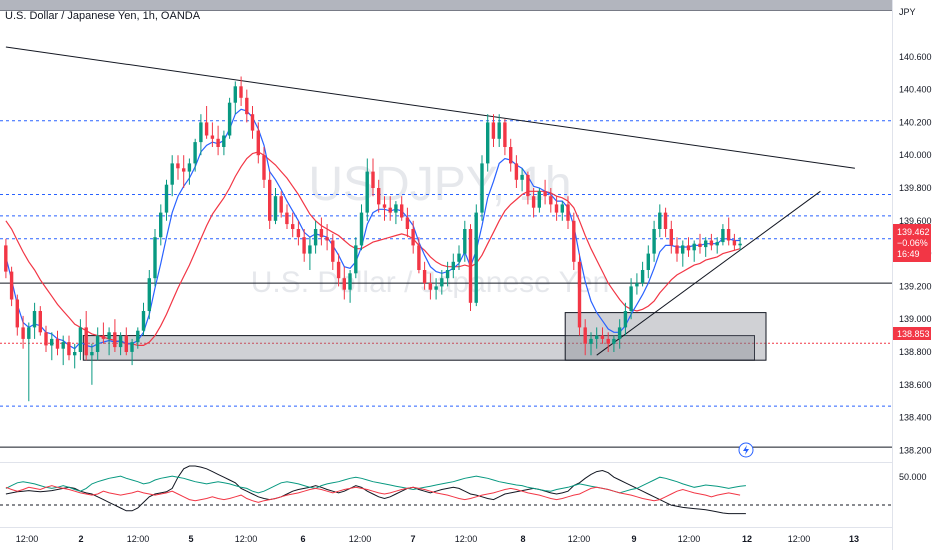  I want to click on last-price-value: 139.462, so click(913, 232).